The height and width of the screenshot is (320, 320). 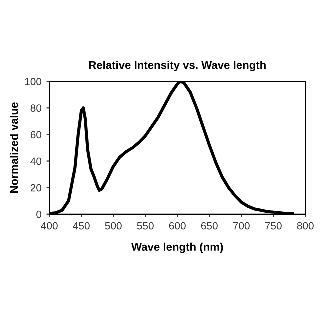 What do you see at coordinates (14, 147) in the screenshot?
I see `y-axis-title: Normalized value` at bounding box center [14, 147].